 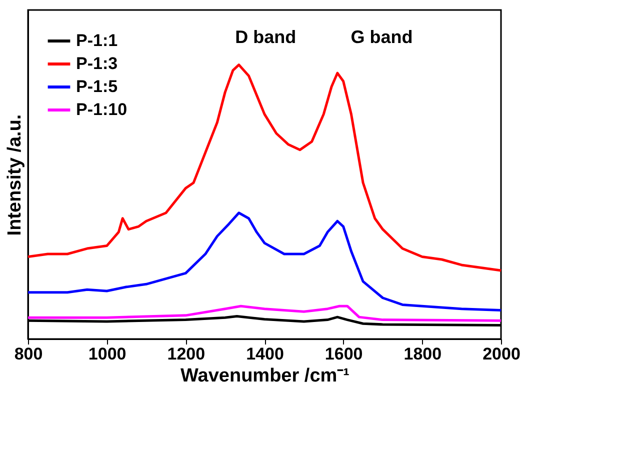 What do you see at coordinates (343, 354) in the screenshot?
I see `x-tick-label: 1600` at bounding box center [343, 354].